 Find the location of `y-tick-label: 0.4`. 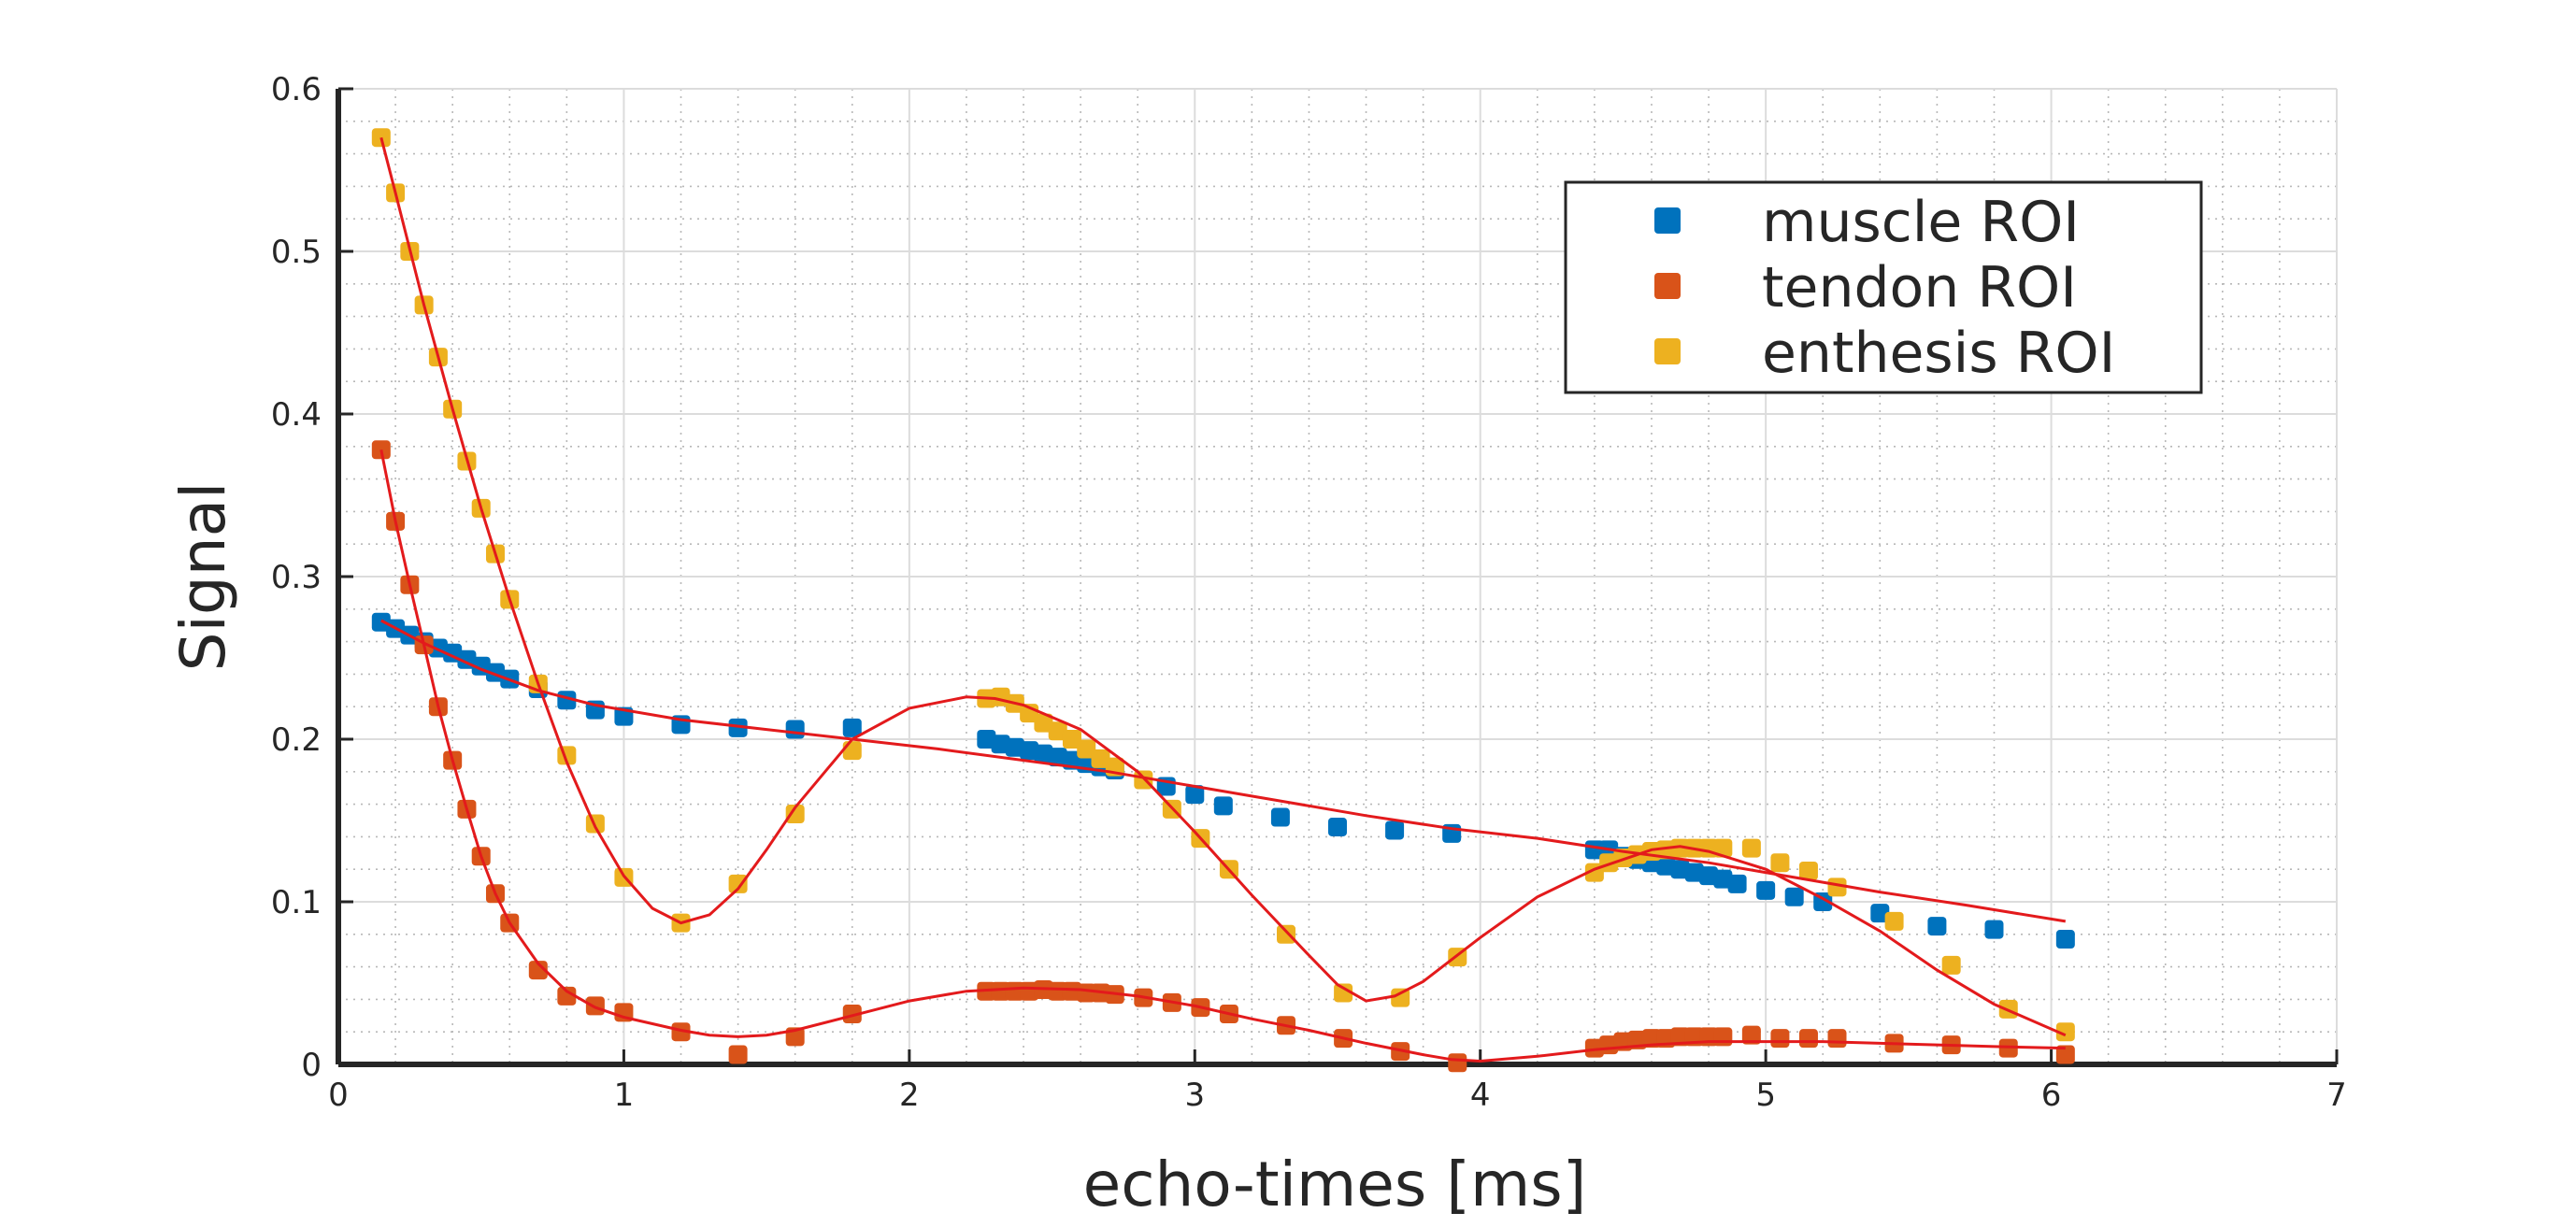

y-tick-label: 0.4 is located at coordinates (296, 415).